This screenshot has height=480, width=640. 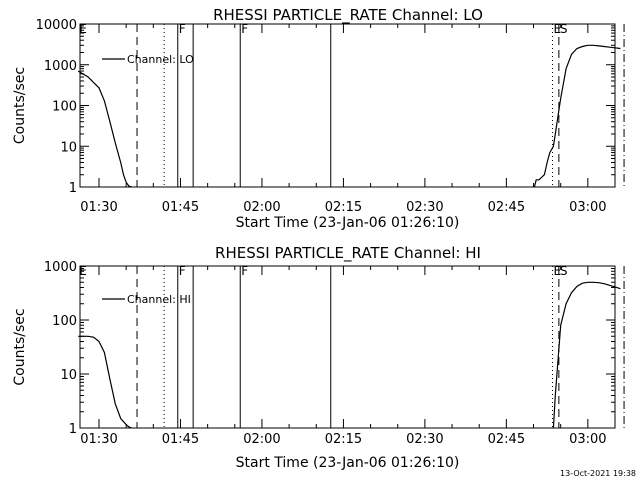 I want to click on y-tick-label: 10000, so click(x=56, y=25).